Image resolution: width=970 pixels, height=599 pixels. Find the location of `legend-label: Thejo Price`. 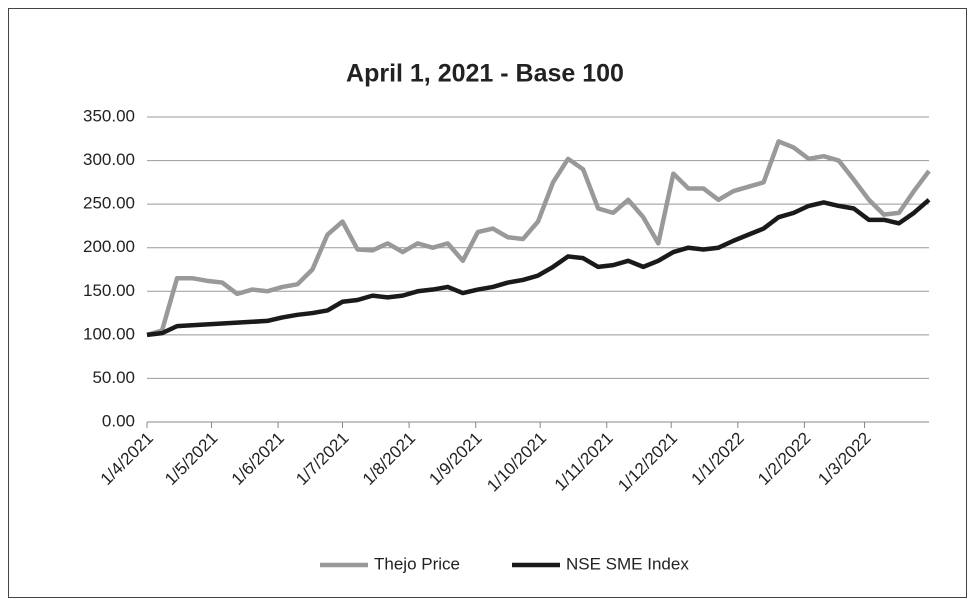

legend-label: Thejo Price is located at coordinates (417, 563).